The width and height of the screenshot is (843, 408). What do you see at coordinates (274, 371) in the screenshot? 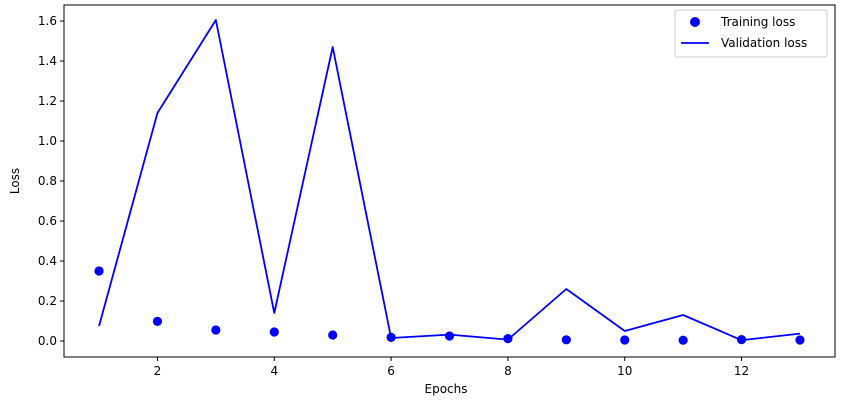
I see `x-tick-label: 4` at bounding box center [274, 371].